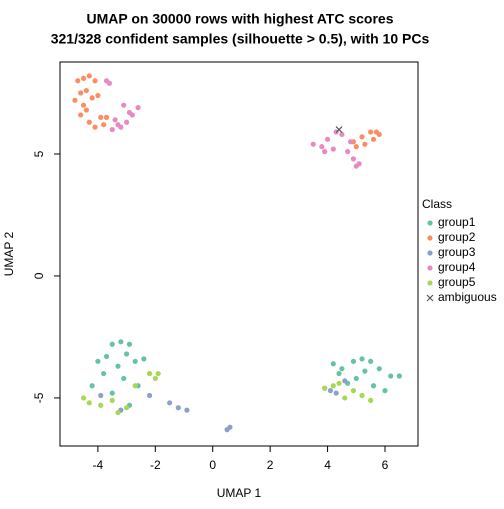 This screenshot has width=504, height=509. Describe the element at coordinates (457, 237) in the screenshot. I see `legend-label: group2` at that location.